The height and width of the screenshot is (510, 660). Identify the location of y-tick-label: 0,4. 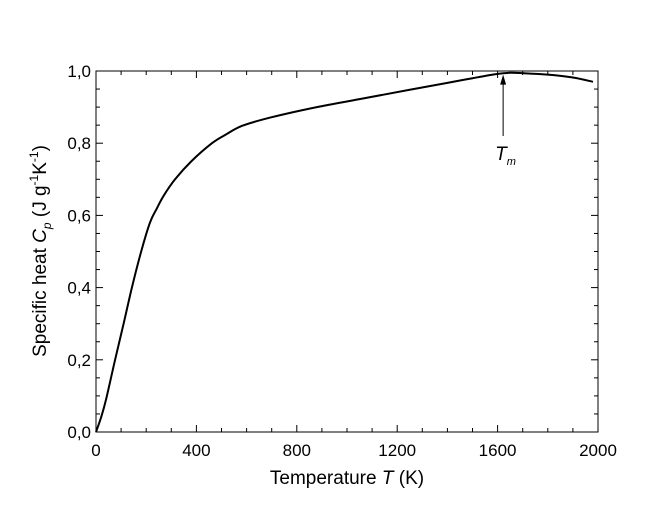
(79, 288).